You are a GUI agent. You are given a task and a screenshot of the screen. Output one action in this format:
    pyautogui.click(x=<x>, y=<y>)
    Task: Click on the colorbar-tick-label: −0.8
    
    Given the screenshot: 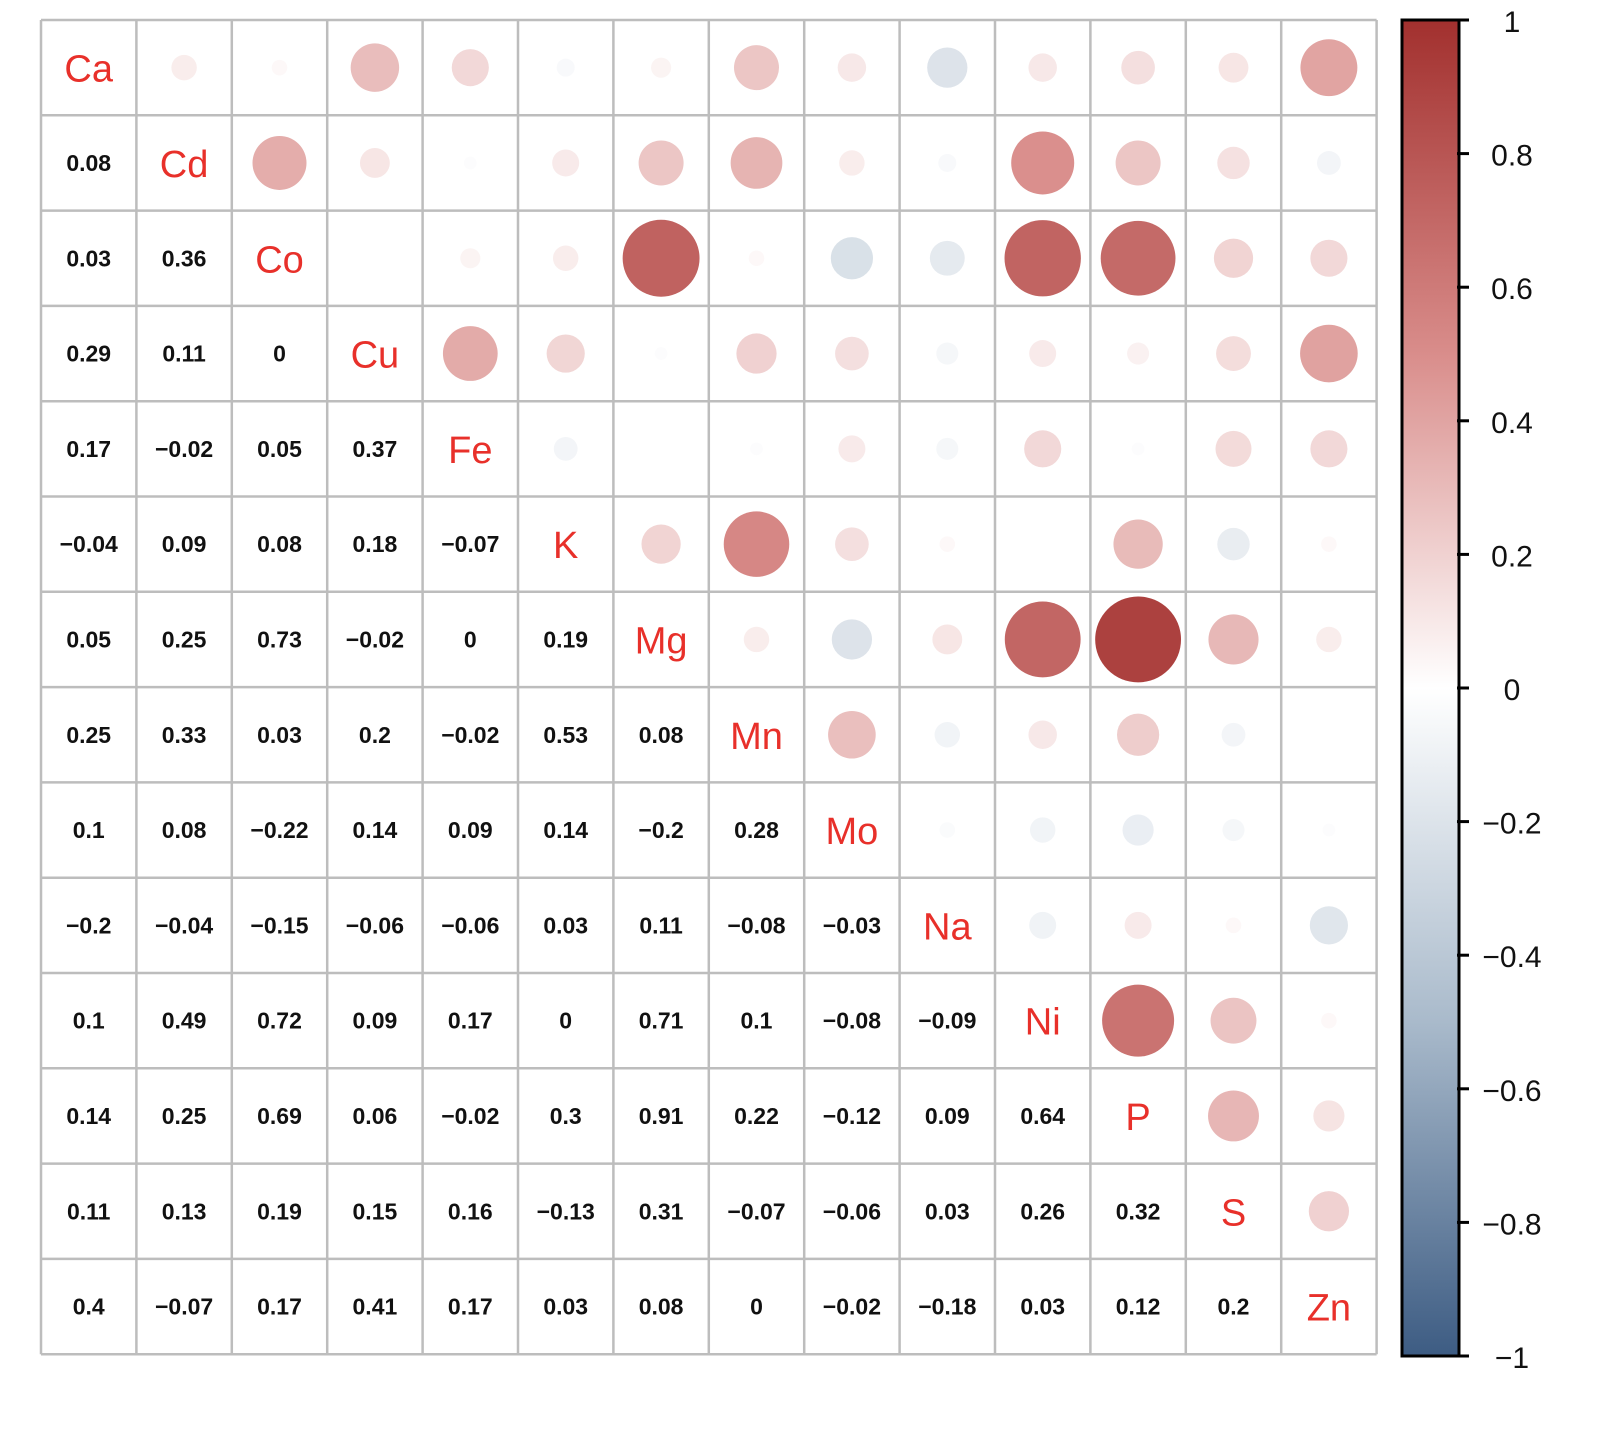 What is the action you would take?
    pyautogui.click(x=1511, y=1224)
    